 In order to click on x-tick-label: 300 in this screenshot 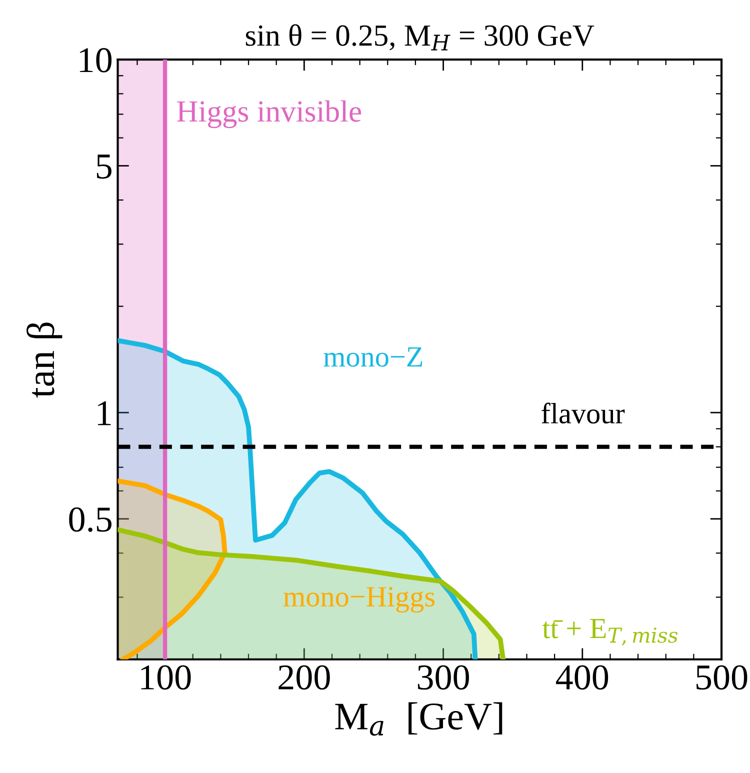, I will do `click(443, 677)`.